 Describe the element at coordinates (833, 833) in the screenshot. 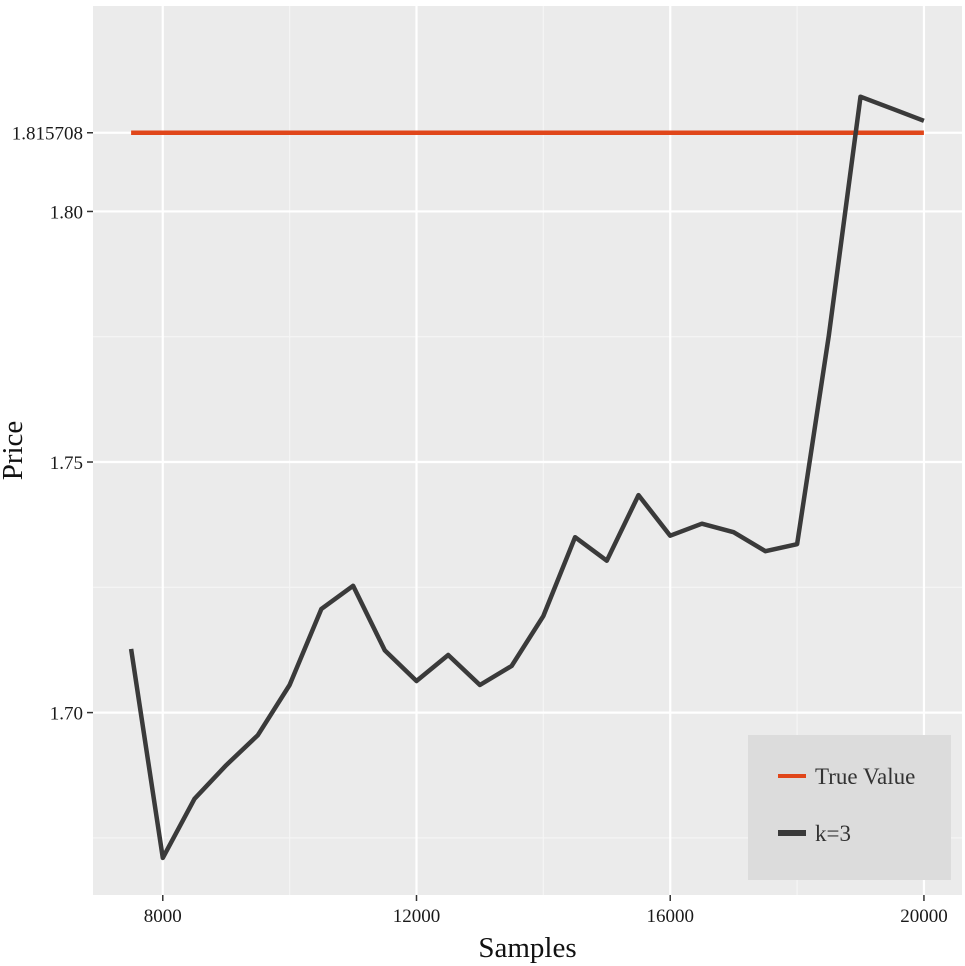

I see `legend-label-k3: k=3` at that location.